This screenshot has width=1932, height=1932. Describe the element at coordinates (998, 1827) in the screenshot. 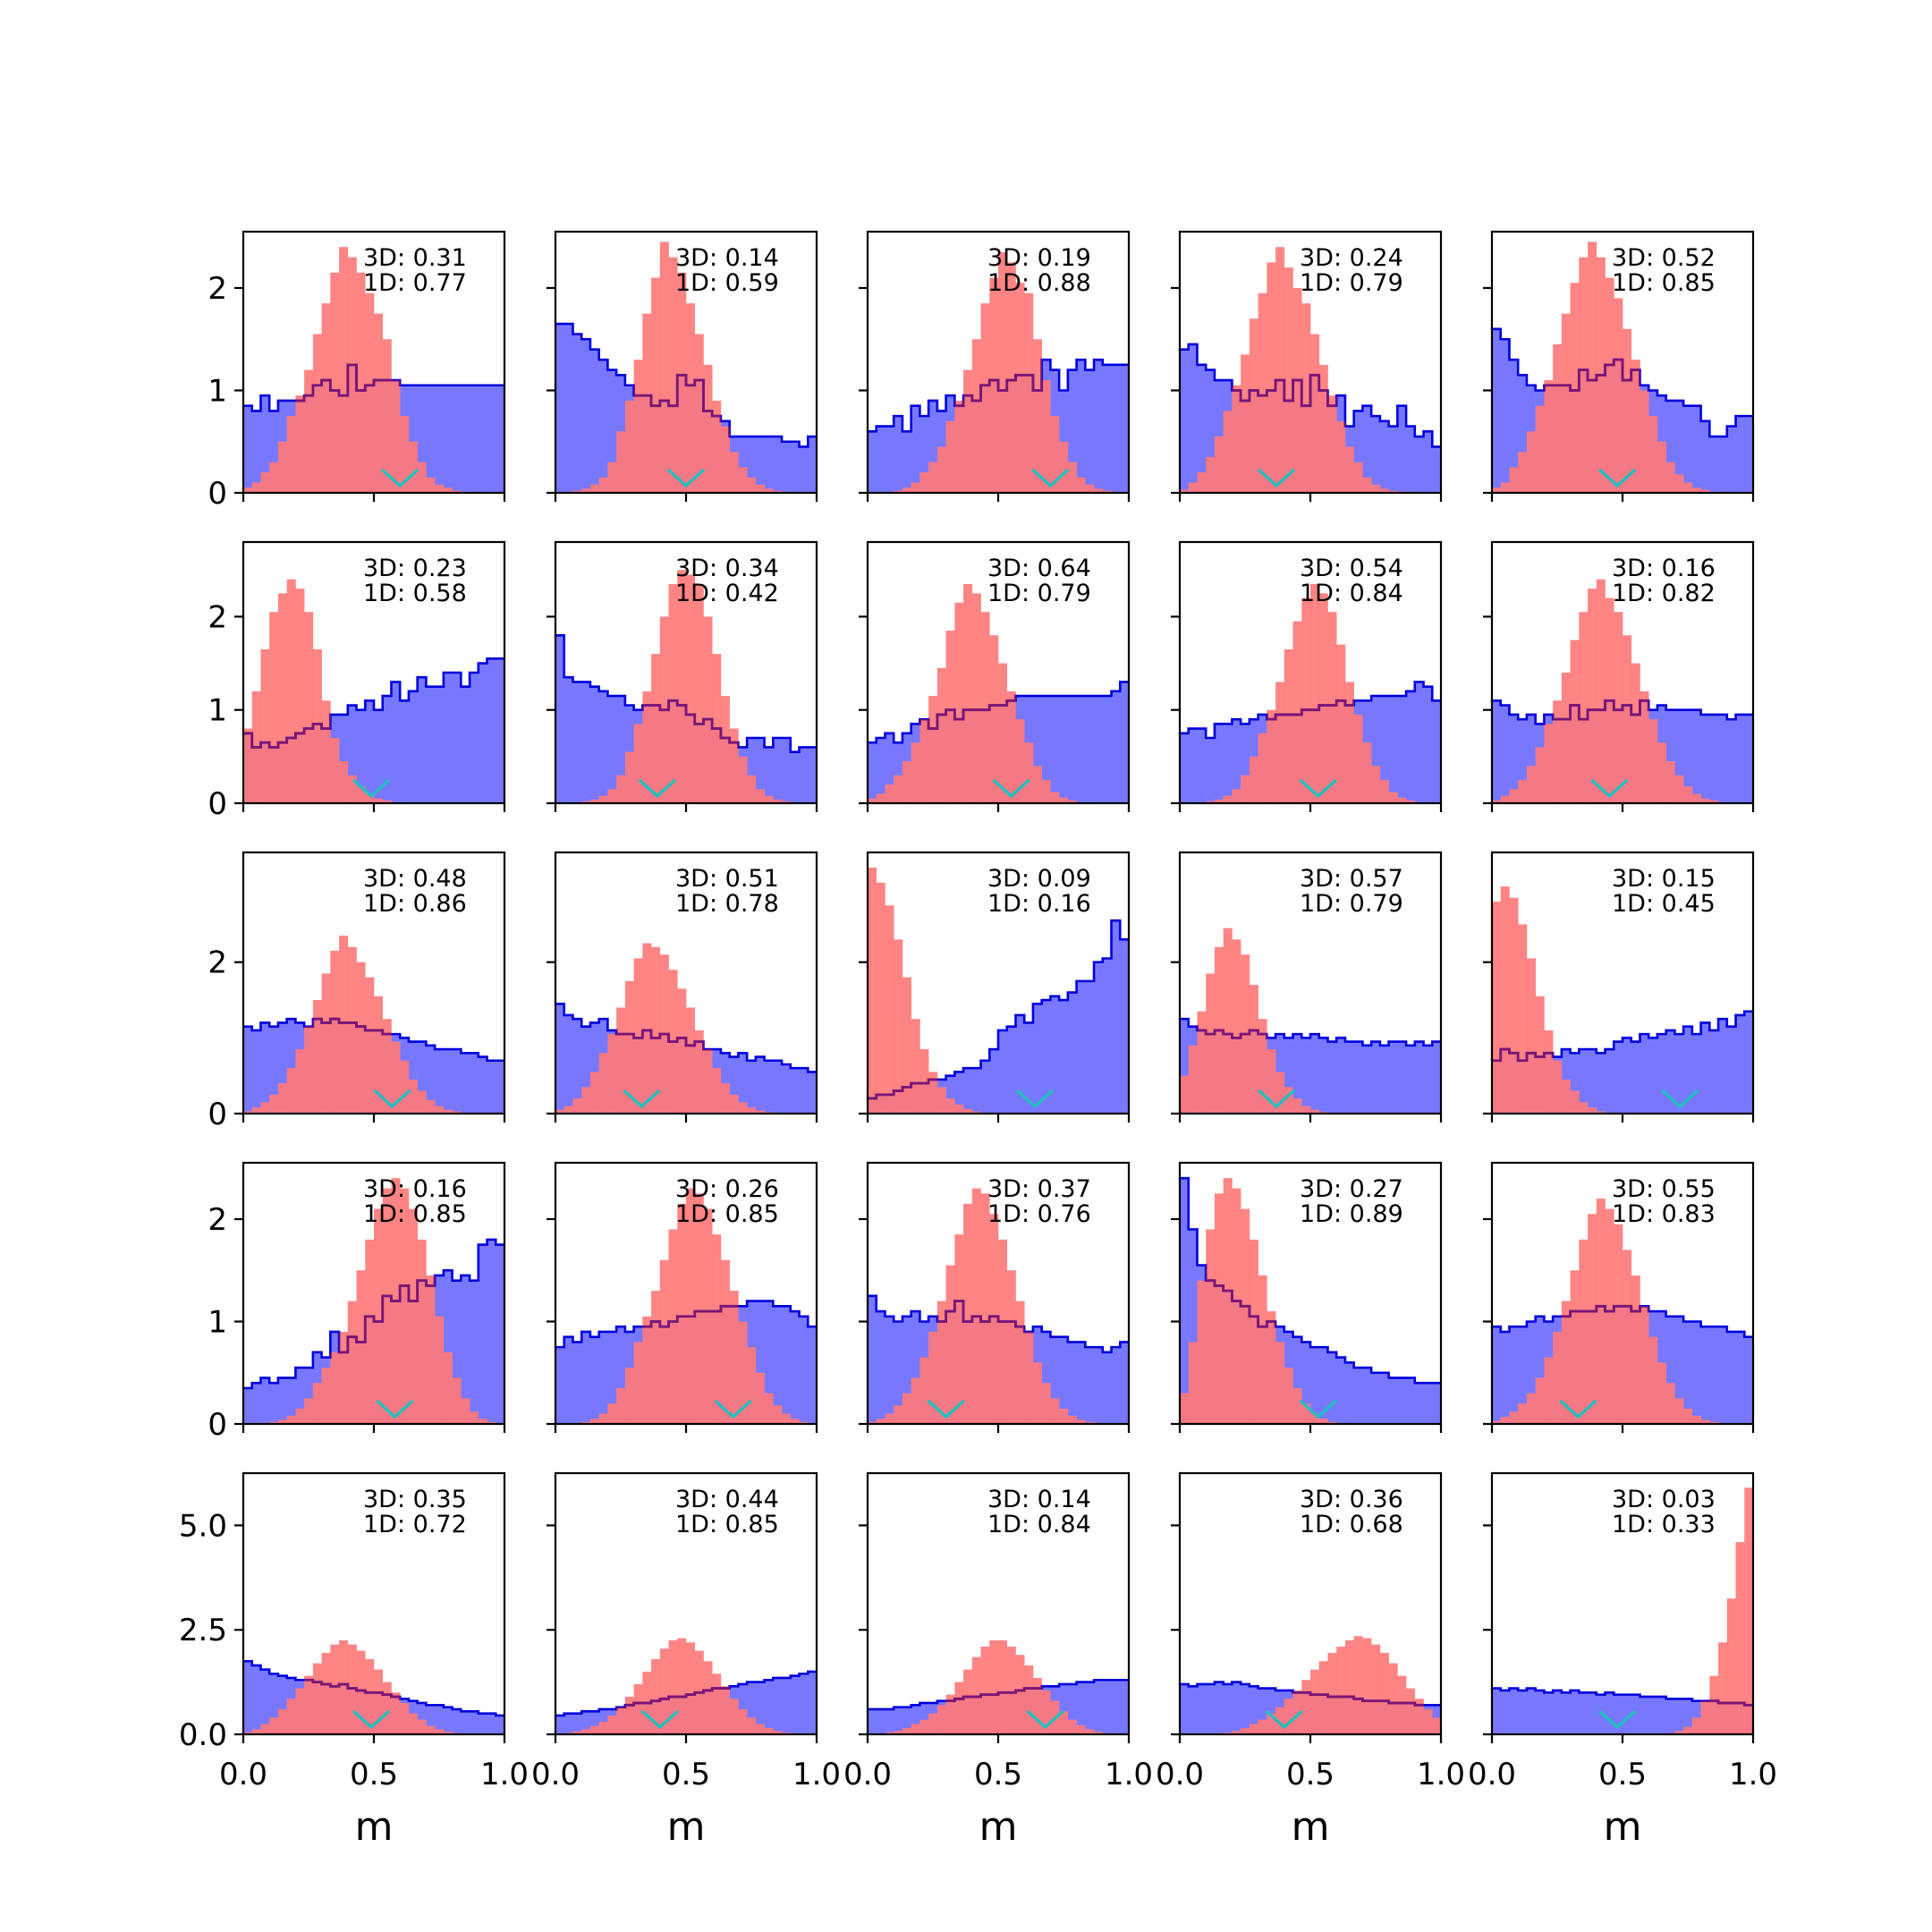

I see `x-axis-label: m` at that location.